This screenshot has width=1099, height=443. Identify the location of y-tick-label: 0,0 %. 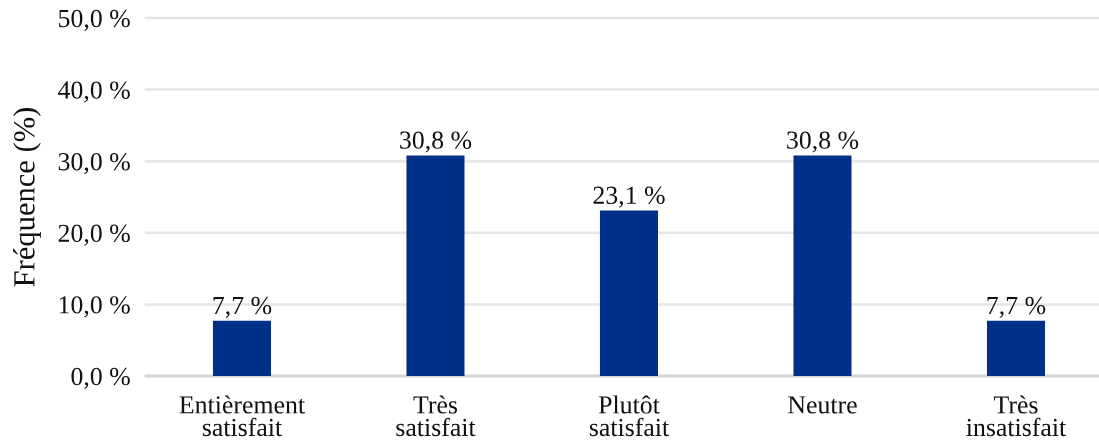
(100, 378).